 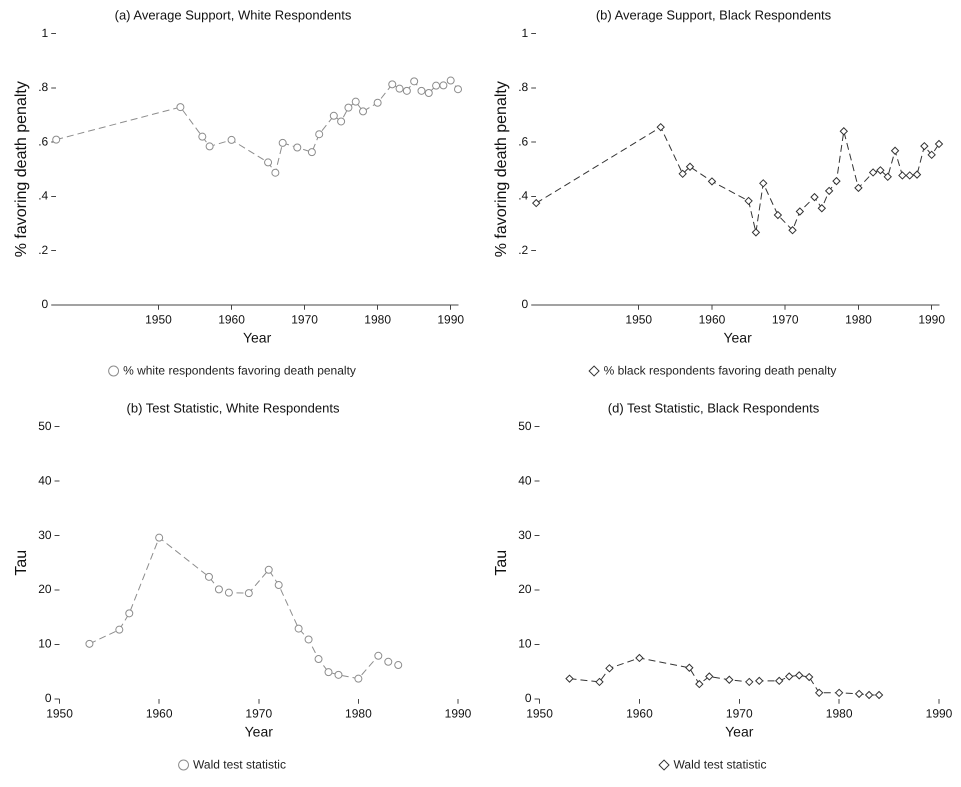 What do you see at coordinates (525, 425) in the screenshot?
I see `y-tick-label: 50` at bounding box center [525, 425].